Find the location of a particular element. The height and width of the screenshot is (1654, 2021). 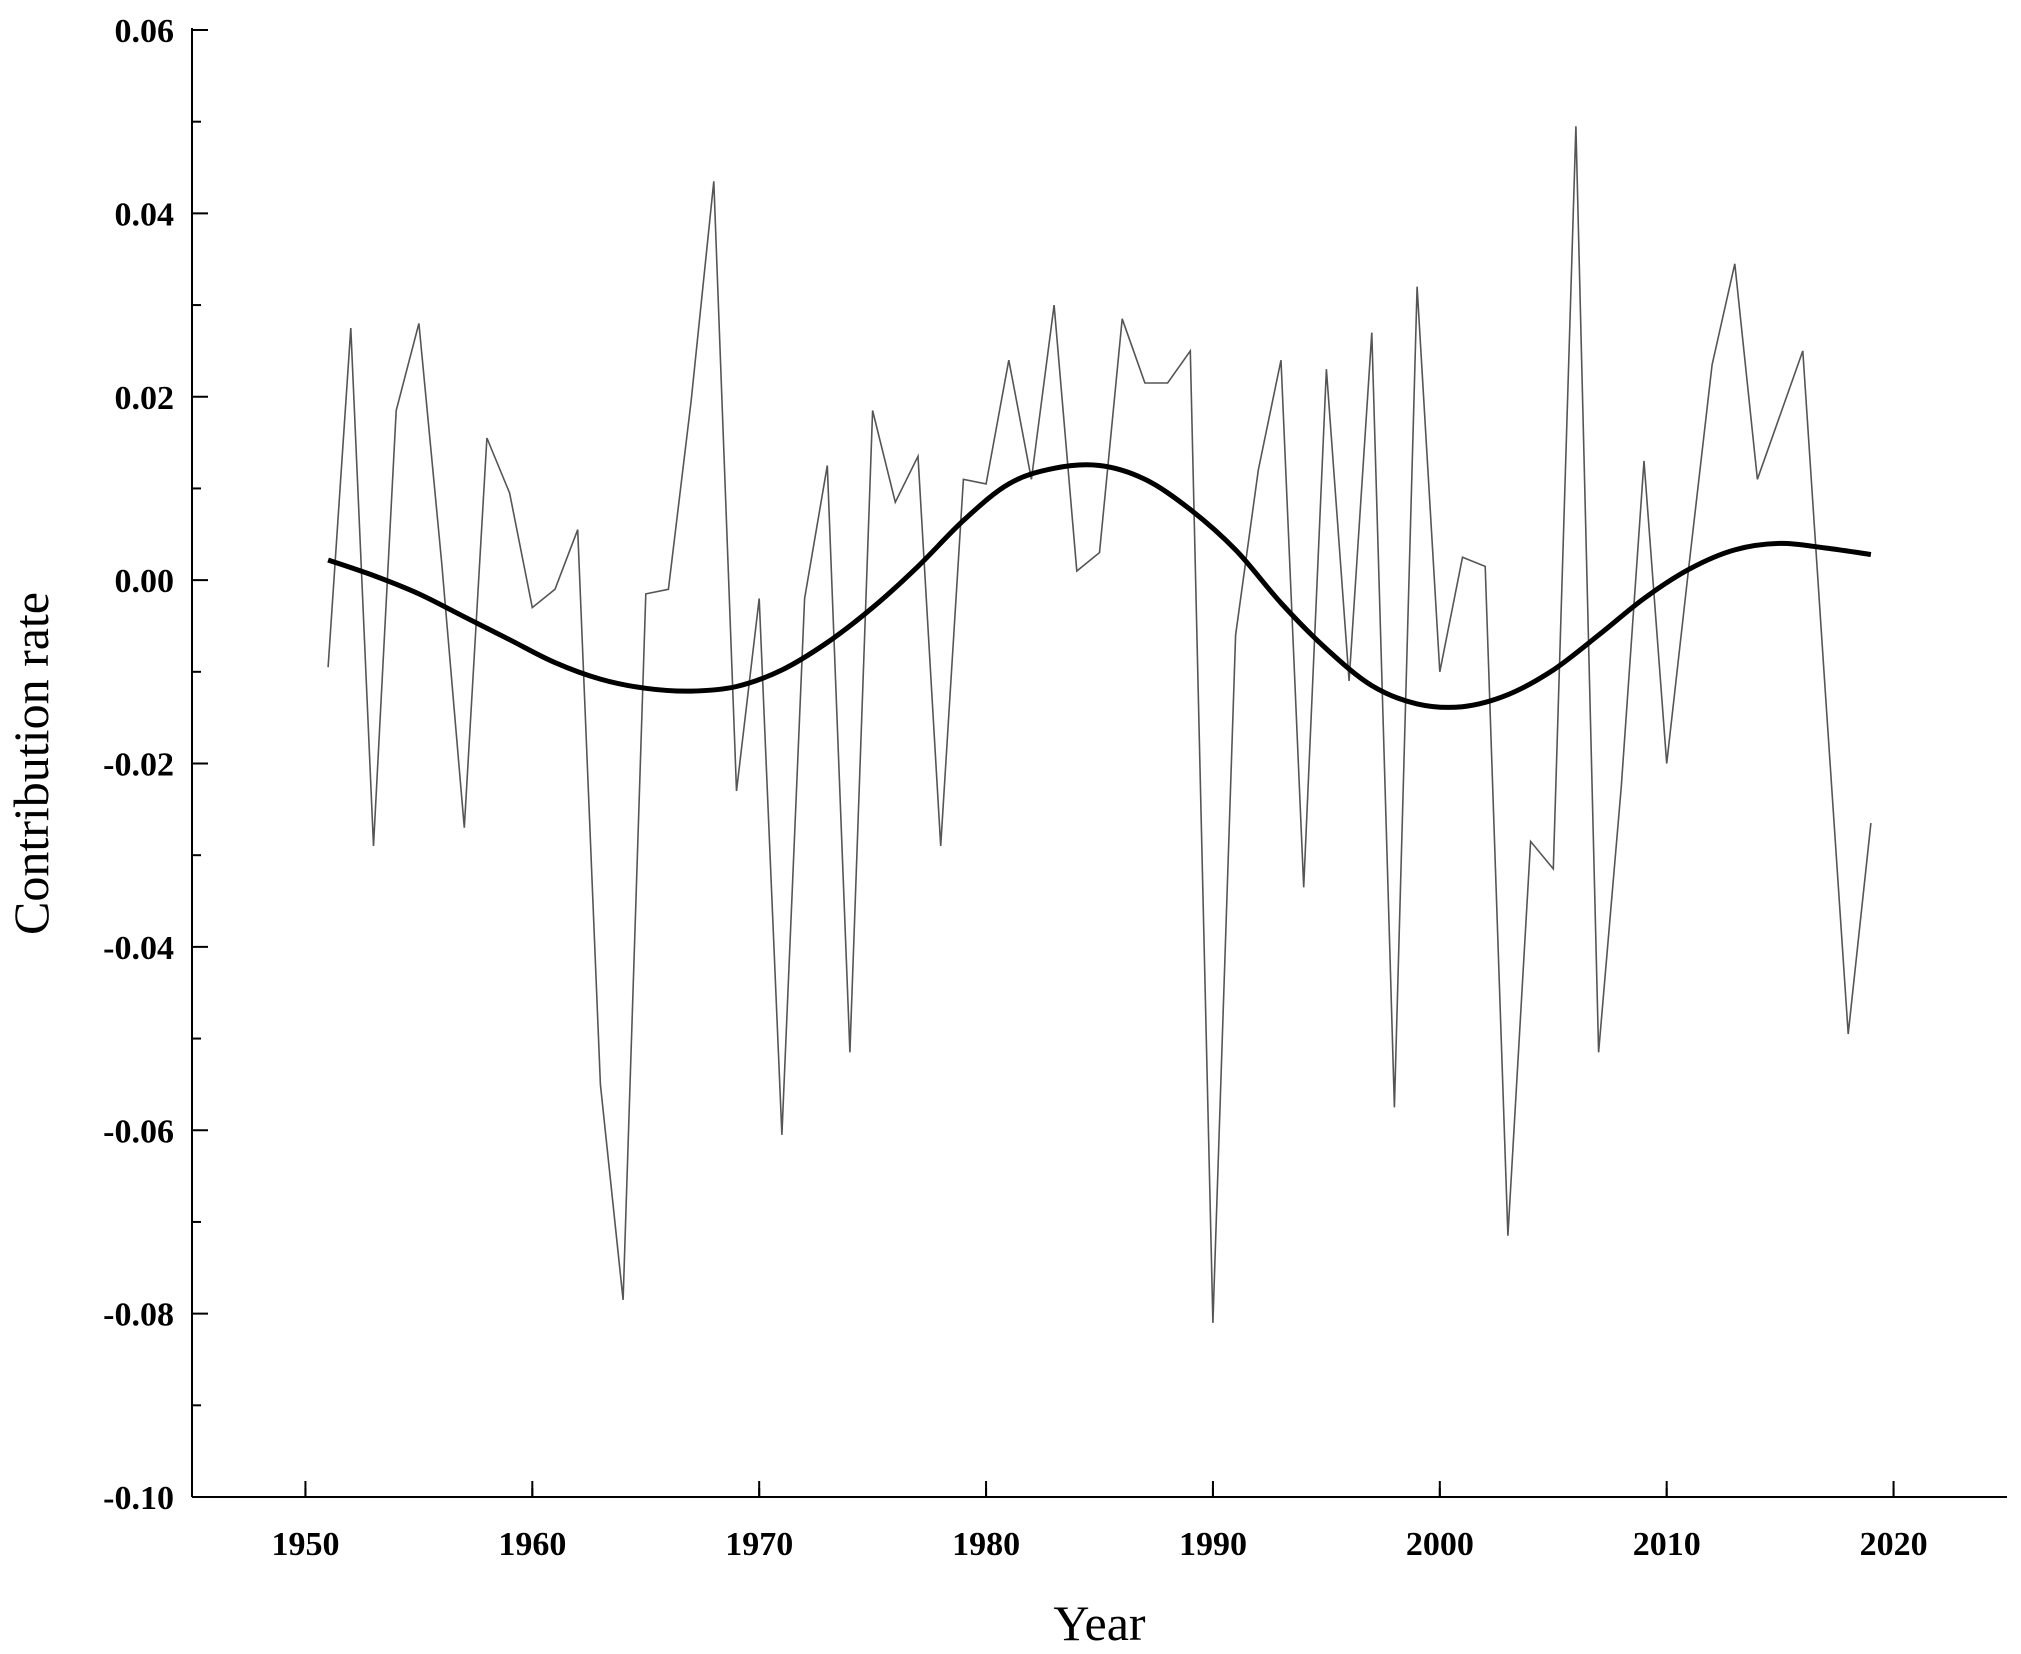

y-tick-label: 0.00 is located at coordinates (145, 581).